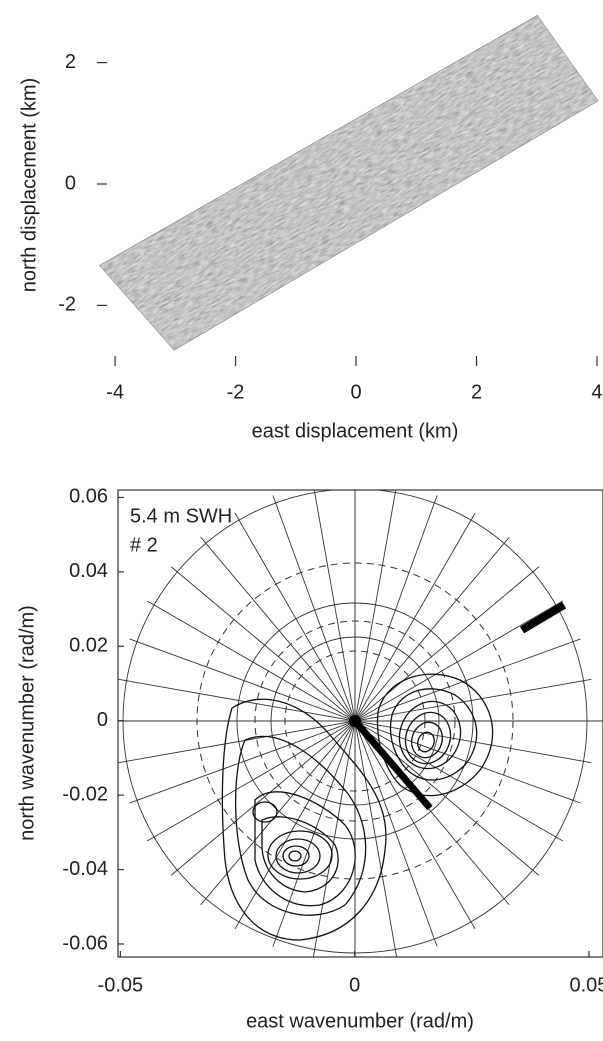 This screenshot has width=603, height=1041. Describe the element at coordinates (586, 985) in the screenshot. I see `x-tick-label: 0.05` at that location.